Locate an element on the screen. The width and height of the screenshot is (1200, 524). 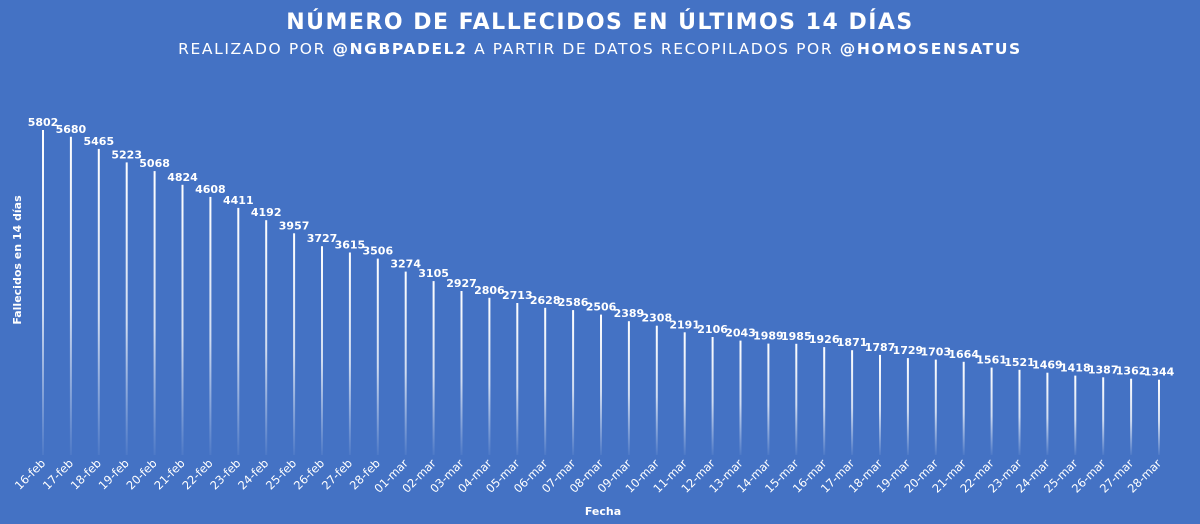
bar-value-label: 2043 is located at coordinates (740, 333).